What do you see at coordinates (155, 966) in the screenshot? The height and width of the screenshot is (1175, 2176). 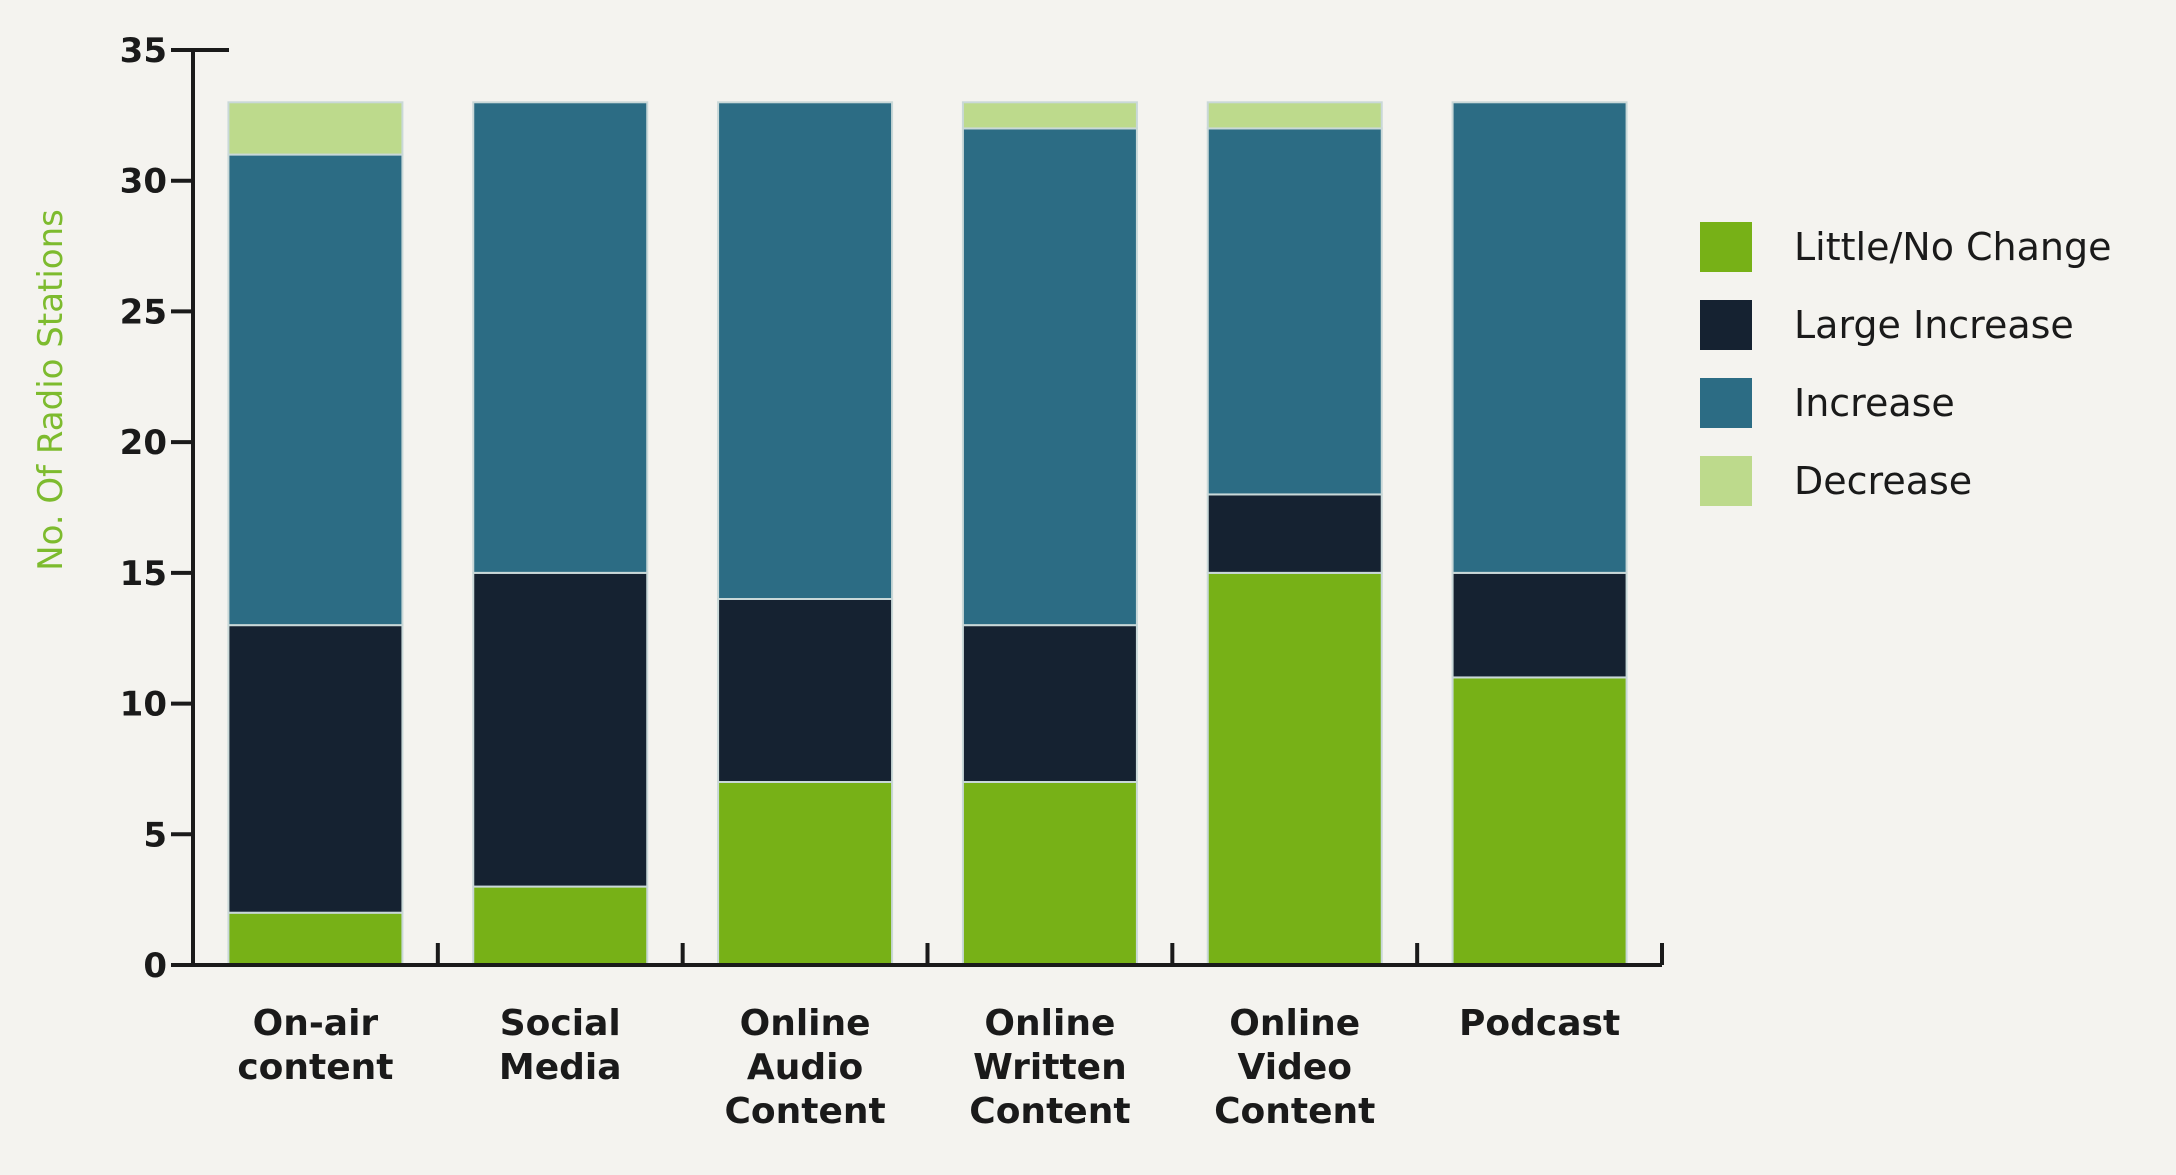 I see `y-tick-label: 0` at bounding box center [155, 966].